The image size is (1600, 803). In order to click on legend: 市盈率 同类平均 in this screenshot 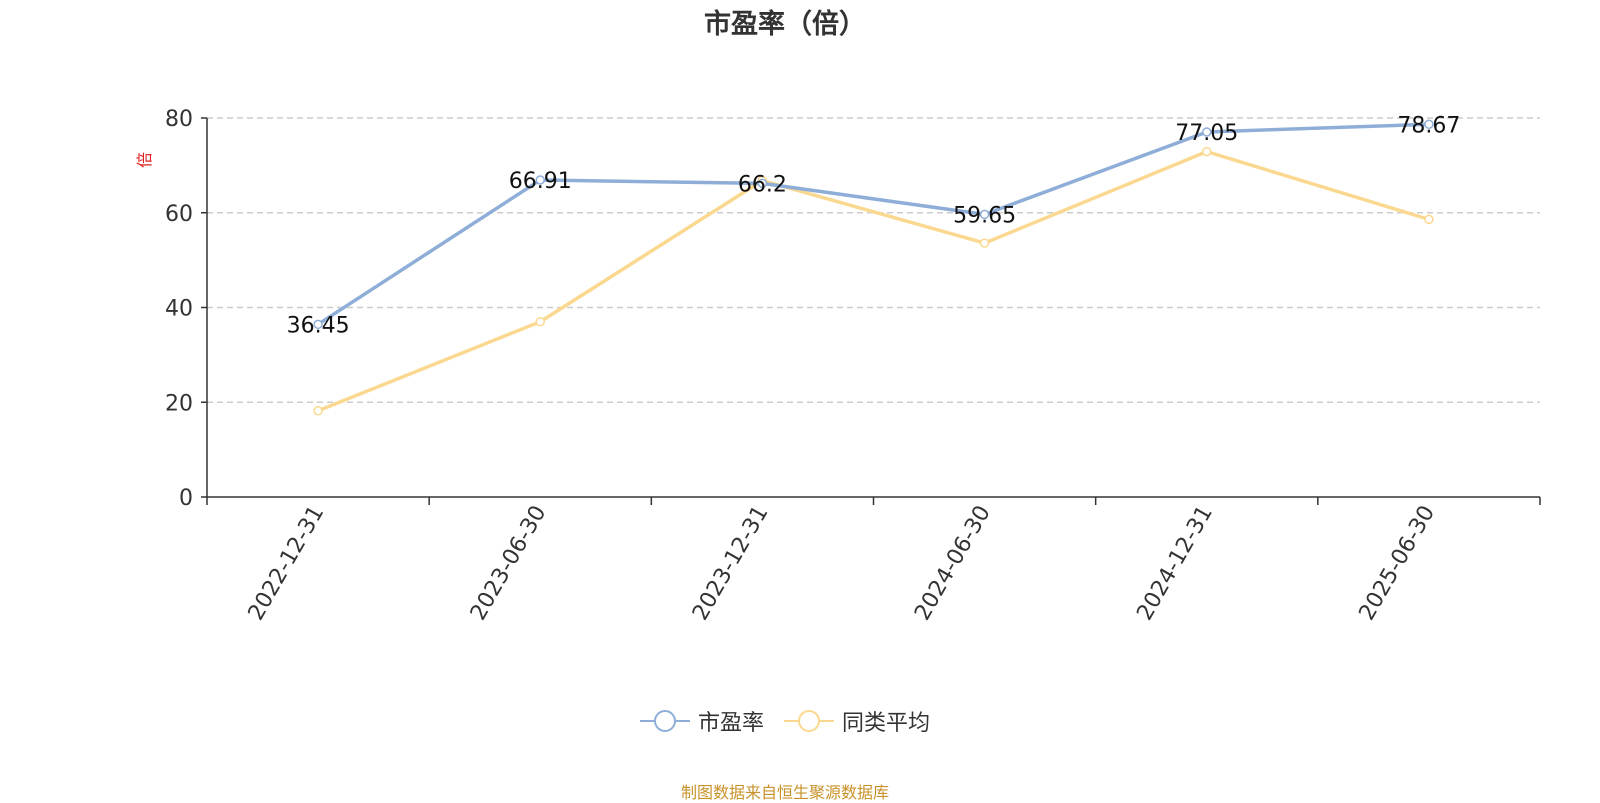, I will do `click(785, 721)`.